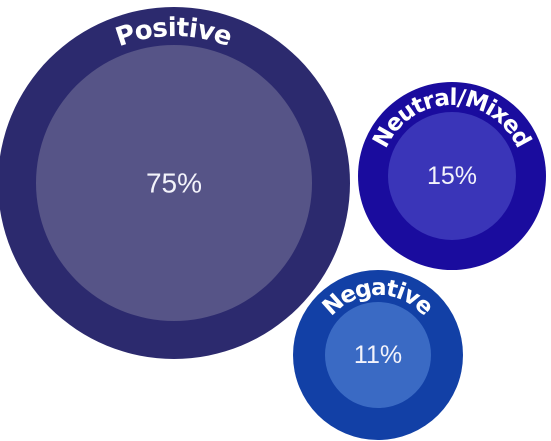 The height and width of the screenshot is (441, 551). I want to click on value-label-negative: 11%, so click(378, 355).